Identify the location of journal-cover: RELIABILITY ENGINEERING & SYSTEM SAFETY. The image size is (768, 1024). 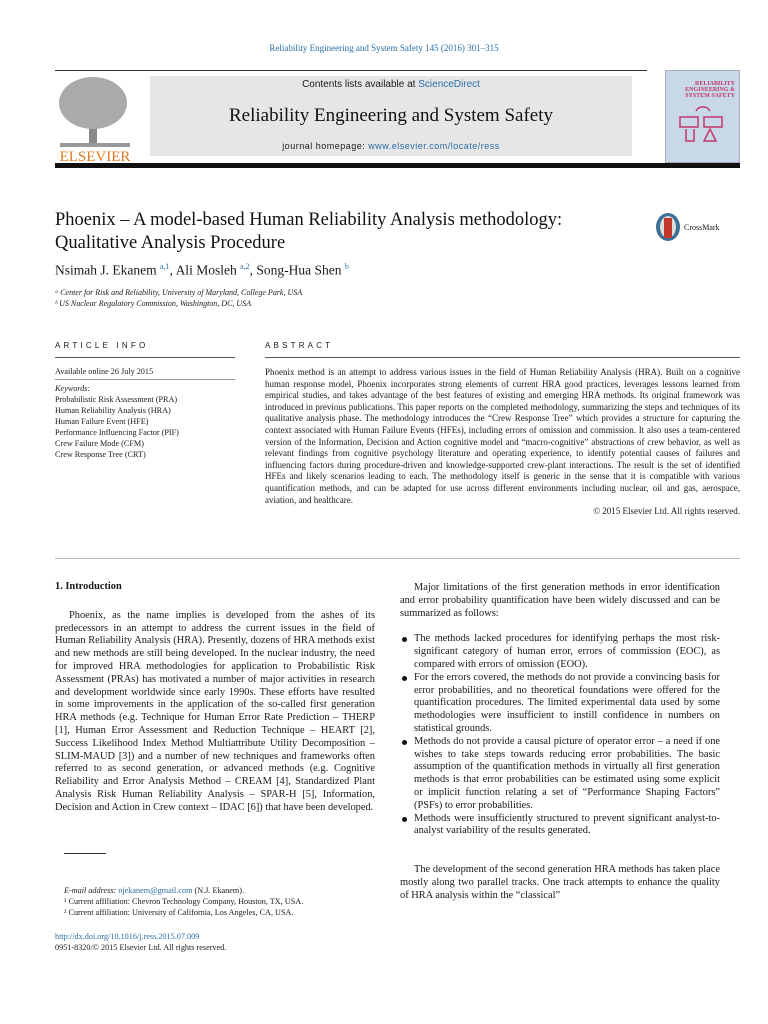
(702, 116).